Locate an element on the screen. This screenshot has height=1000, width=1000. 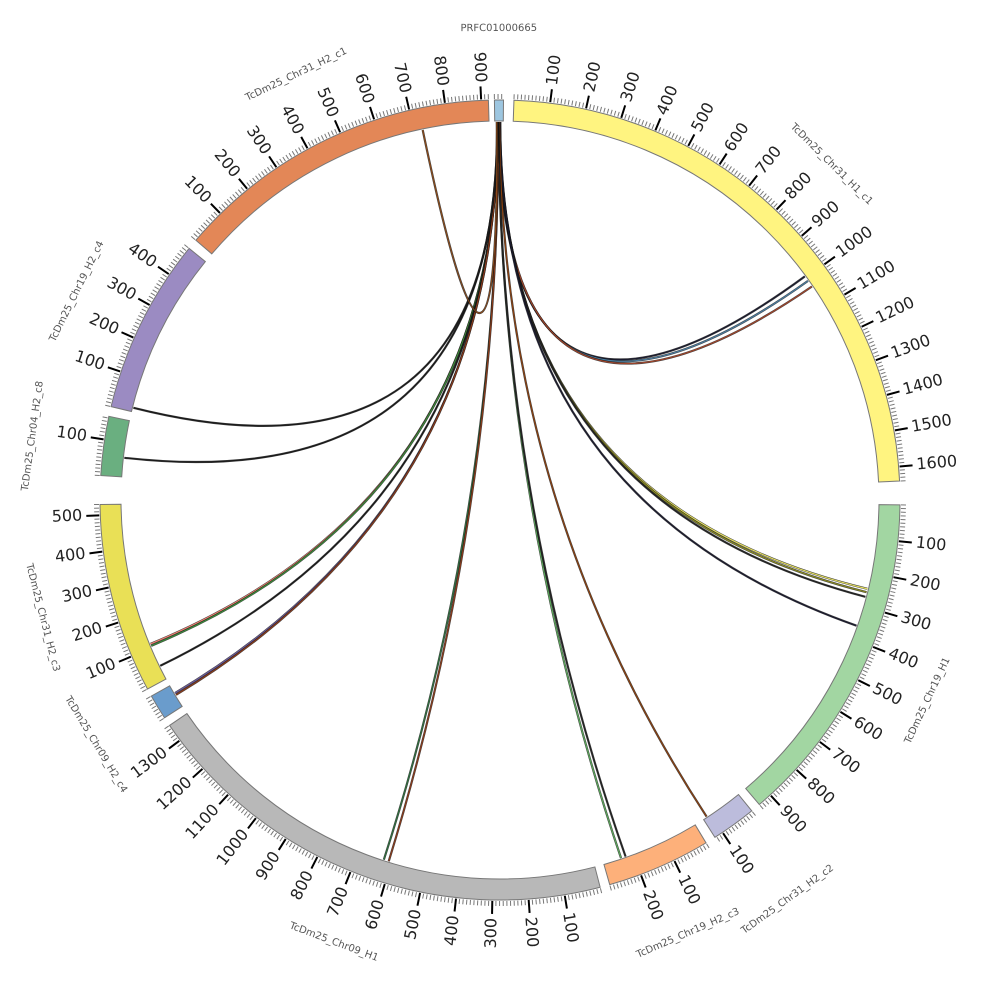
chromosome-label: PRFC01000665 is located at coordinates (498, 28).